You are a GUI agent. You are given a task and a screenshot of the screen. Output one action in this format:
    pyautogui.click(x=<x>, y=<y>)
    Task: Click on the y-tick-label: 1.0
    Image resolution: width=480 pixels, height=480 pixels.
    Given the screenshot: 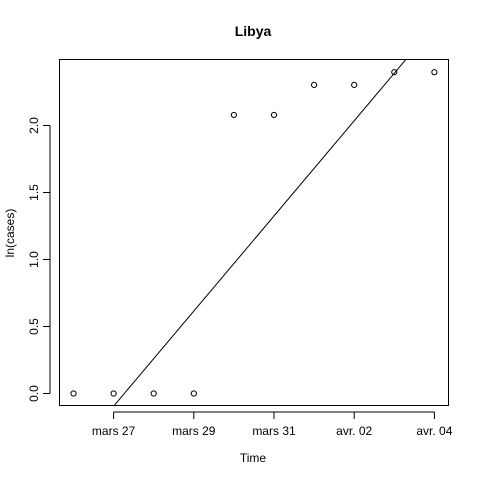 What is the action you would take?
    pyautogui.click(x=34, y=259)
    